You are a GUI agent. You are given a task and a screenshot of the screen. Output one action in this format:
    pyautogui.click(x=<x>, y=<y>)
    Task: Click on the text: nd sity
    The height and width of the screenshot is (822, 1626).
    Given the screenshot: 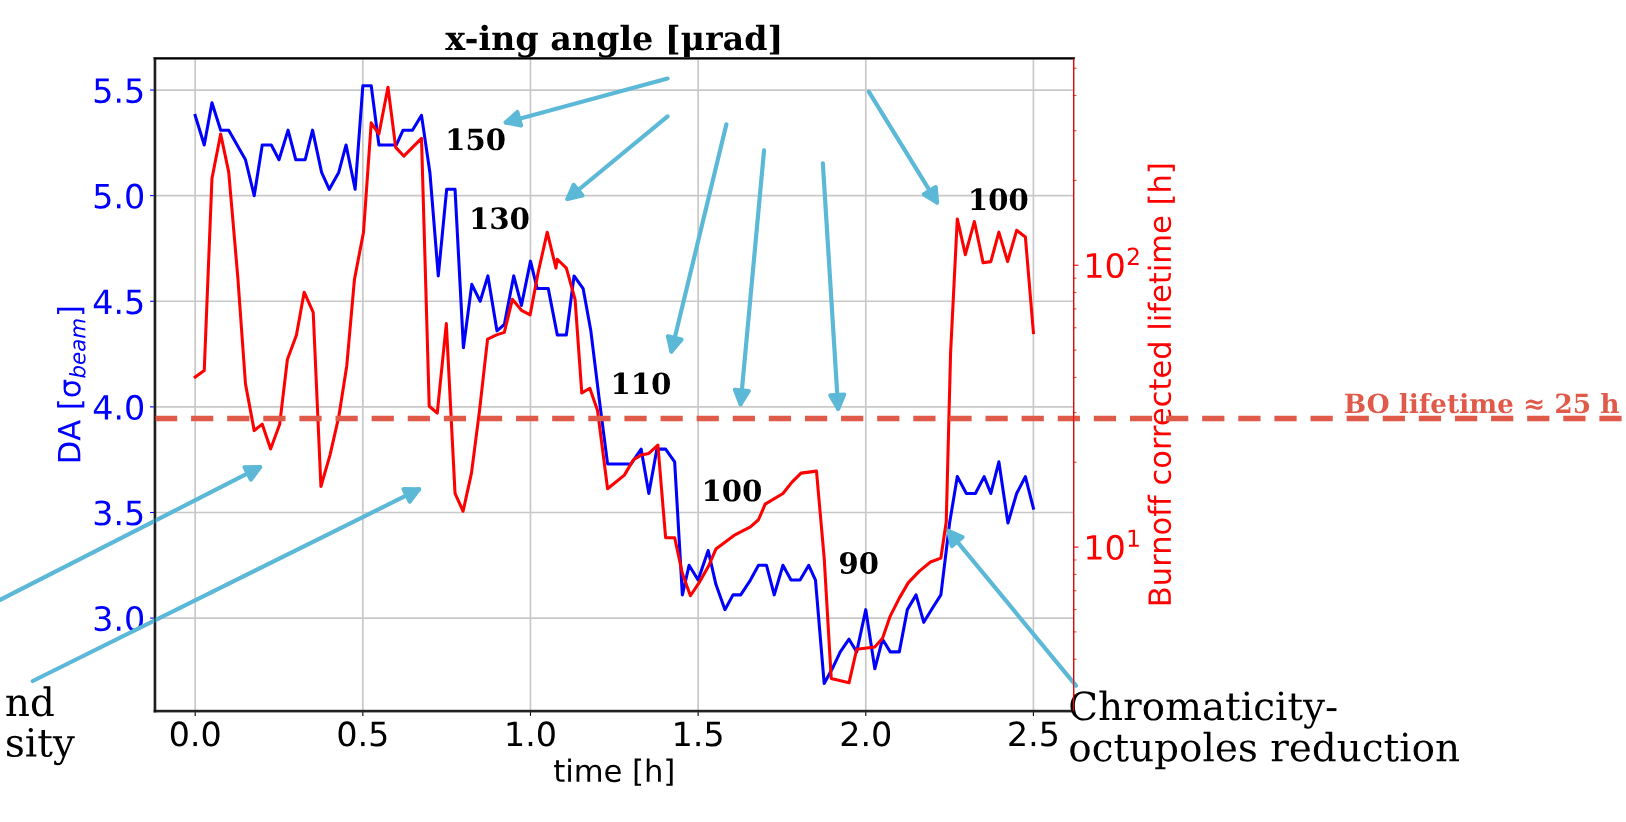 What is the action you would take?
    pyautogui.click(x=40, y=726)
    